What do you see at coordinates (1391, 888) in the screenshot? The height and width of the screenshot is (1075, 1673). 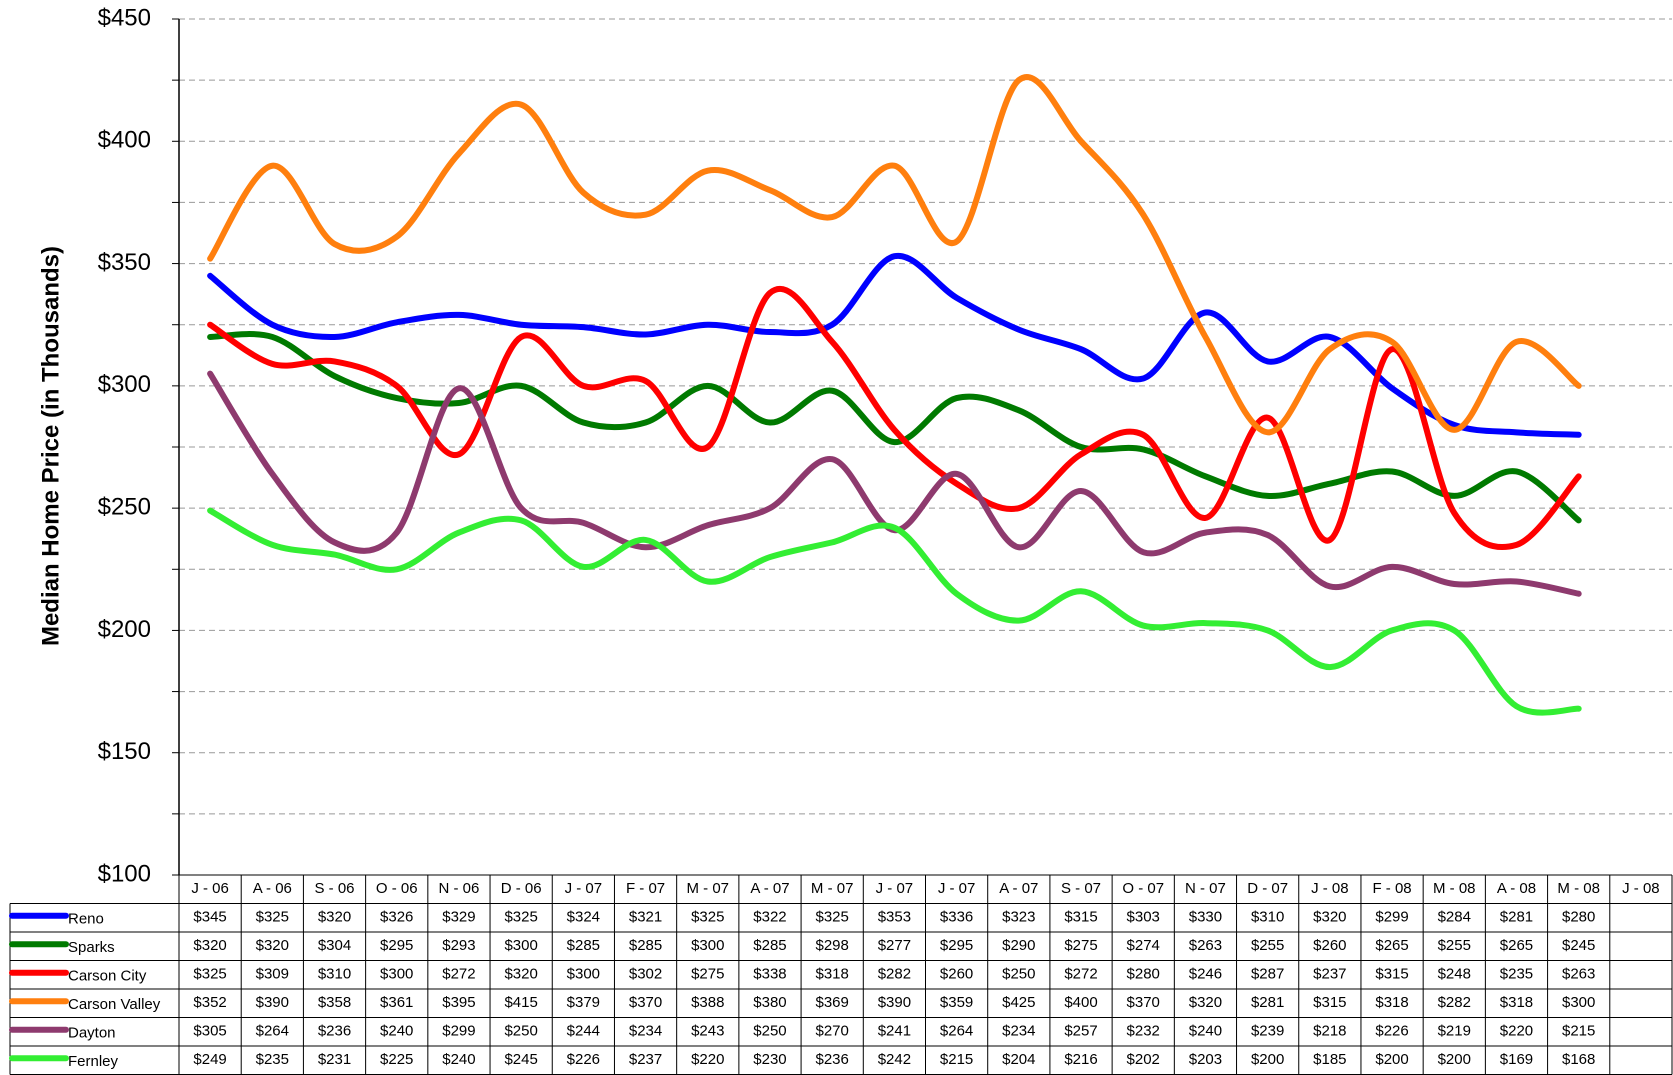 I see `x-tick-label: F - 08` at bounding box center [1391, 888].